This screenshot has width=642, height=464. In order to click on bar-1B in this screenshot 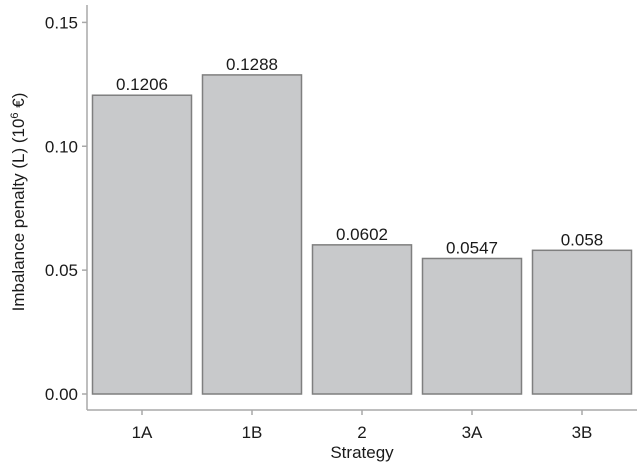, I will do `click(252, 234)`.